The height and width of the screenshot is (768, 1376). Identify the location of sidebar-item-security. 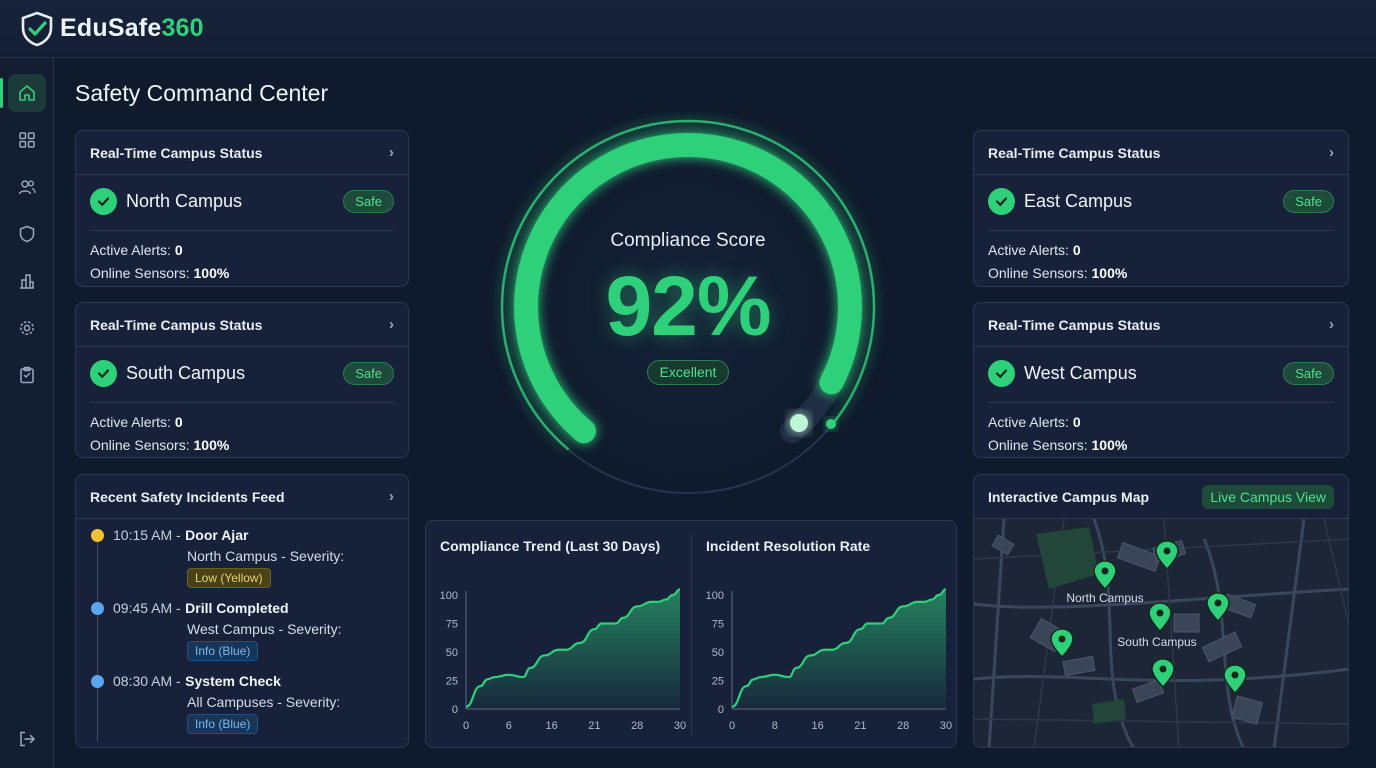
(27, 234).